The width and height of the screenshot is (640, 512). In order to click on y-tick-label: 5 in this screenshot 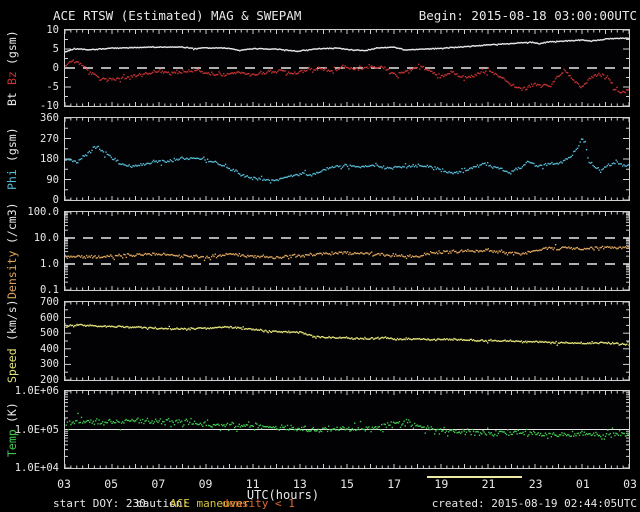, I will do `click(55, 49)`.